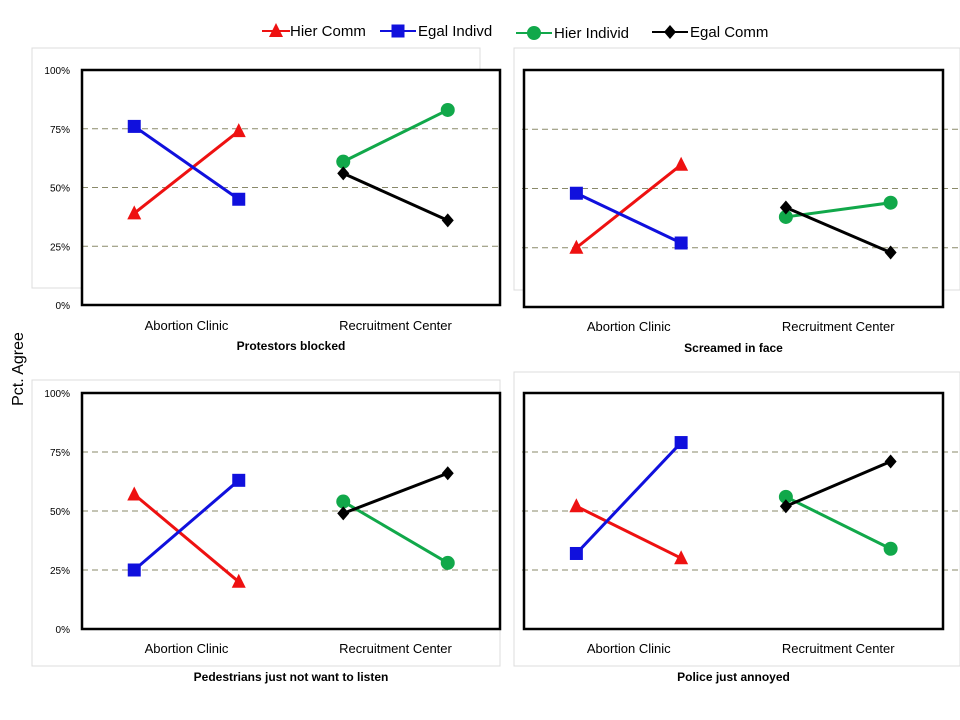  What do you see at coordinates (455, 31) in the screenshot?
I see `legend-label-egal-indivd: Egal Indivd` at bounding box center [455, 31].